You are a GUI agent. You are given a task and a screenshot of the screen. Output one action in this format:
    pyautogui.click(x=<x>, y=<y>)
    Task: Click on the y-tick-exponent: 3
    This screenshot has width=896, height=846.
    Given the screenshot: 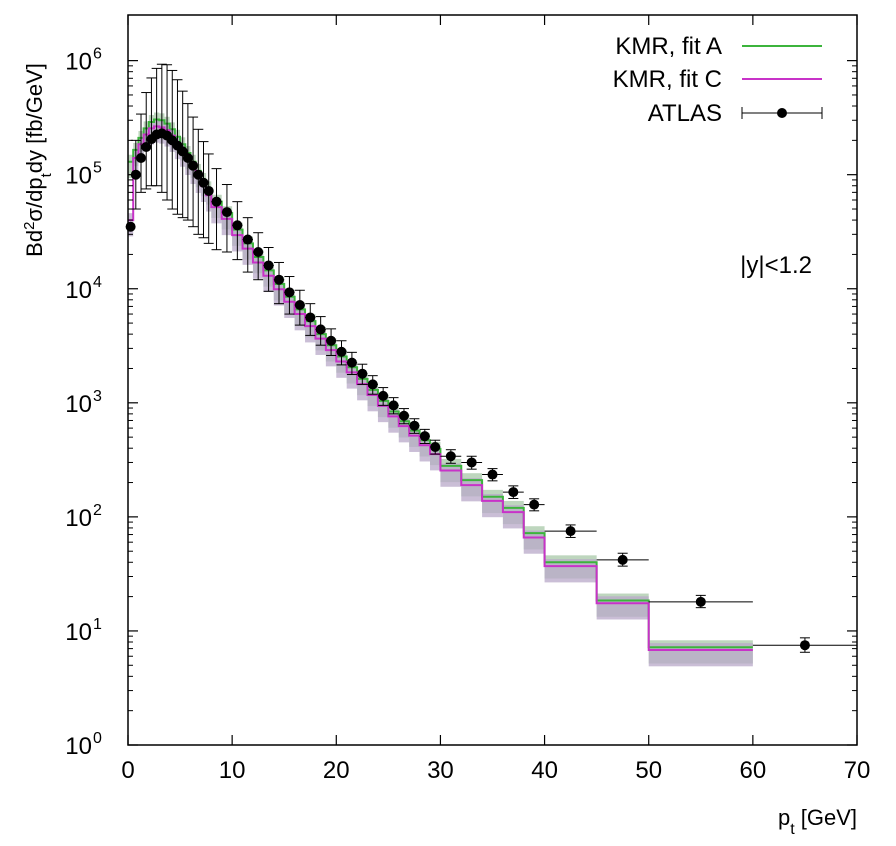 What is the action you would take?
    pyautogui.click(x=97, y=396)
    